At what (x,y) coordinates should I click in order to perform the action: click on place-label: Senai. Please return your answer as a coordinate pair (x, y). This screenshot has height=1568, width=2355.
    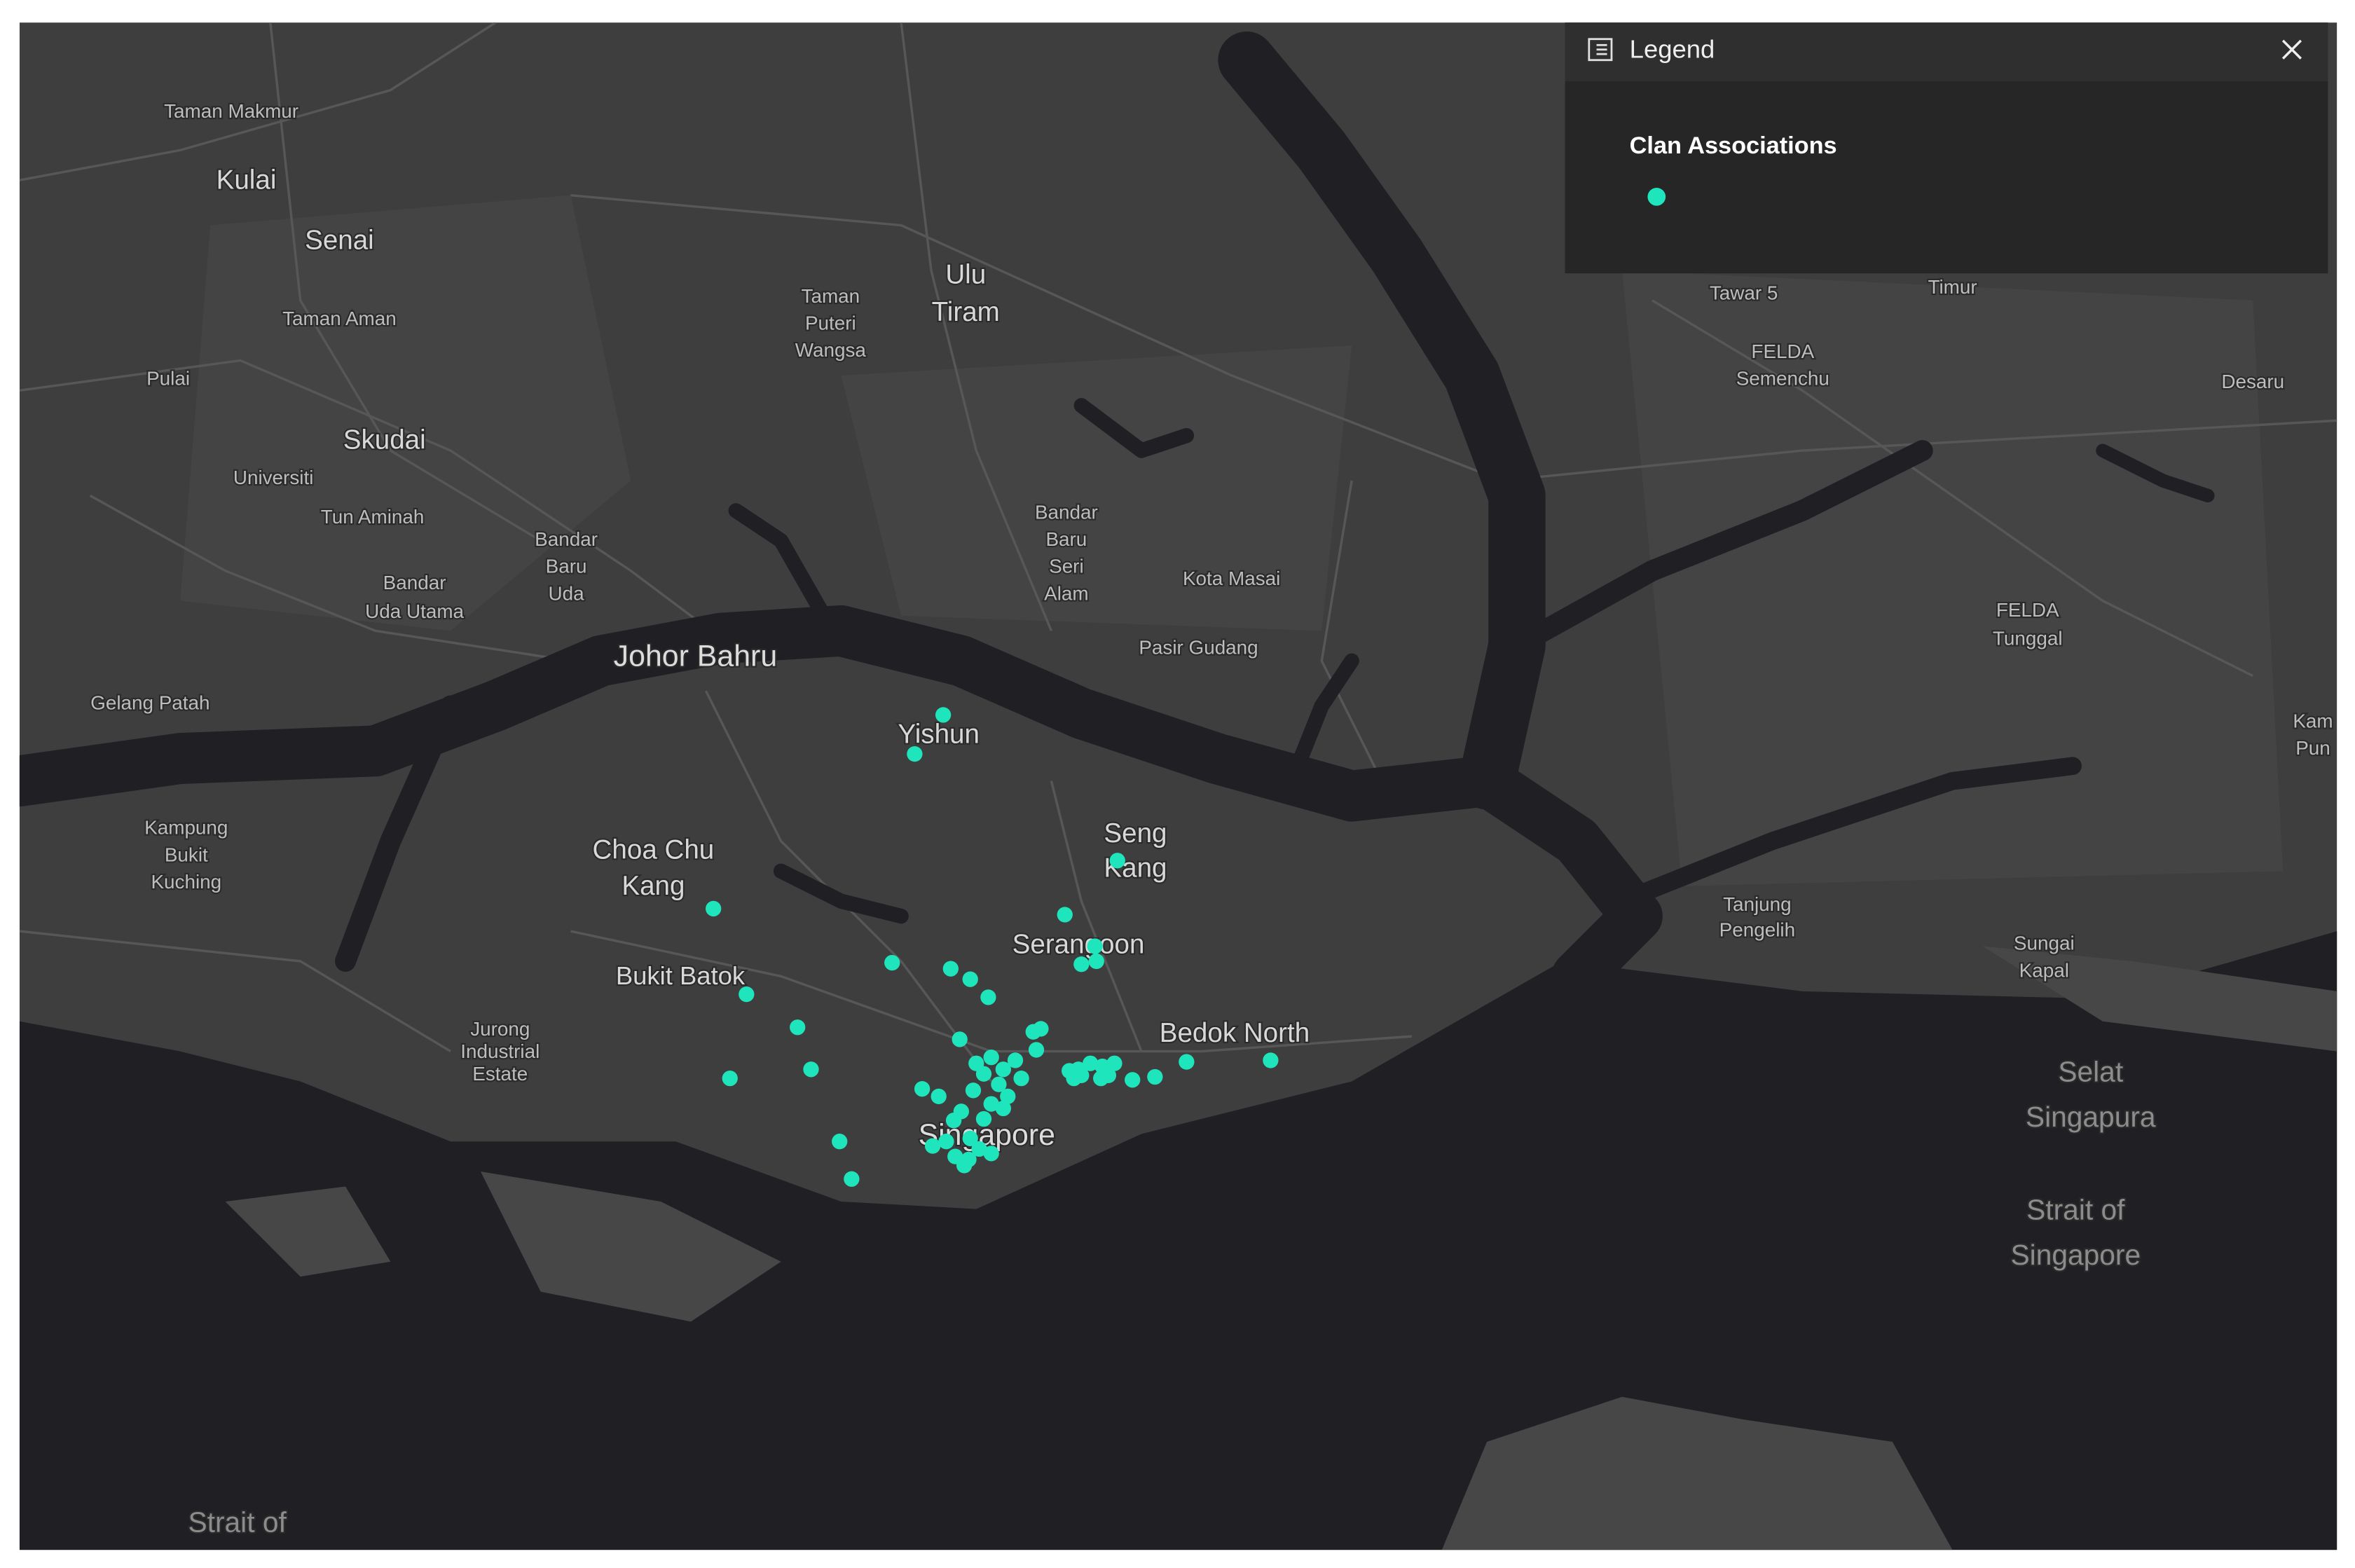
    Looking at the image, I should click on (339, 240).